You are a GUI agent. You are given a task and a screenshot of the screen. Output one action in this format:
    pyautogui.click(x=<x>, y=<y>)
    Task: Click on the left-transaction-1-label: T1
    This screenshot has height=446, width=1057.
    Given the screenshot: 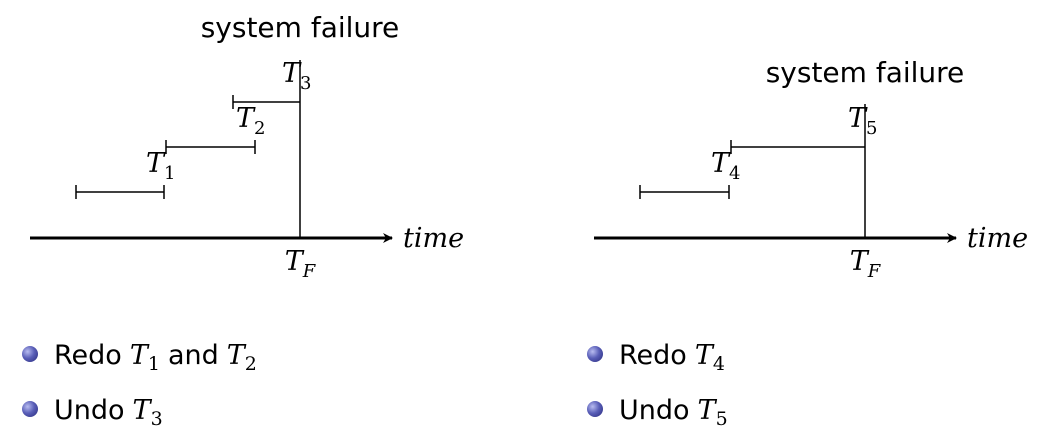 What is the action you would take?
    pyautogui.click(x=160, y=166)
    